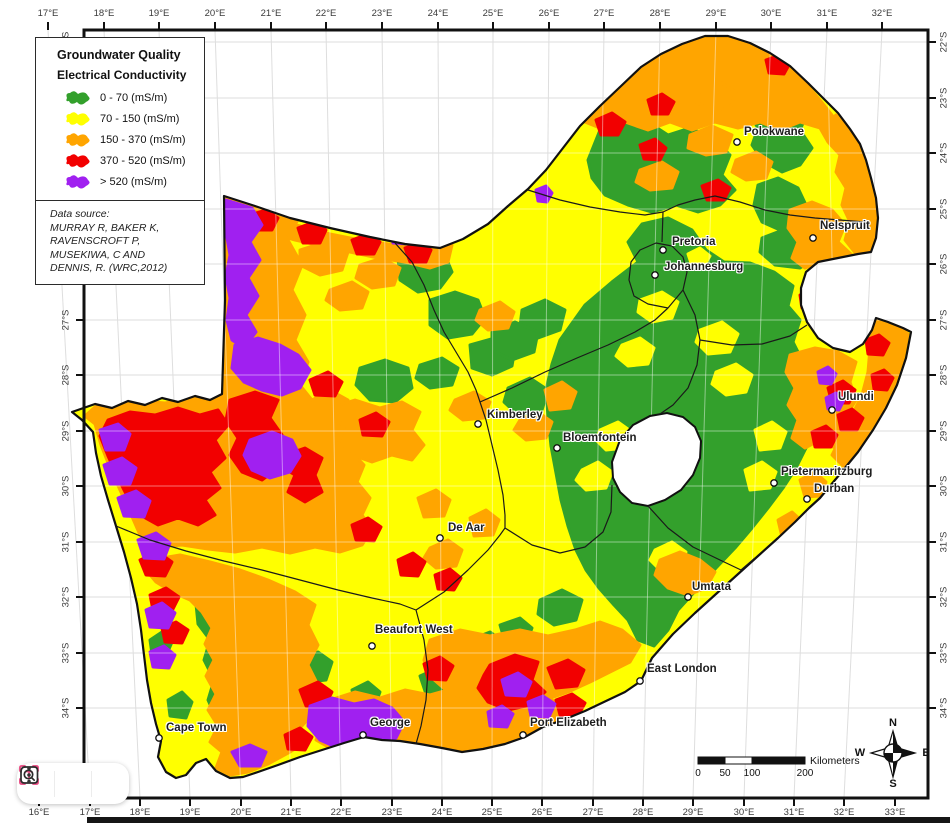 The height and width of the screenshot is (823, 950). What do you see at coordinates (66, 653) in the screenshot?
I see `axis-tick-label: 33°S` at bounding box center [66, 653].